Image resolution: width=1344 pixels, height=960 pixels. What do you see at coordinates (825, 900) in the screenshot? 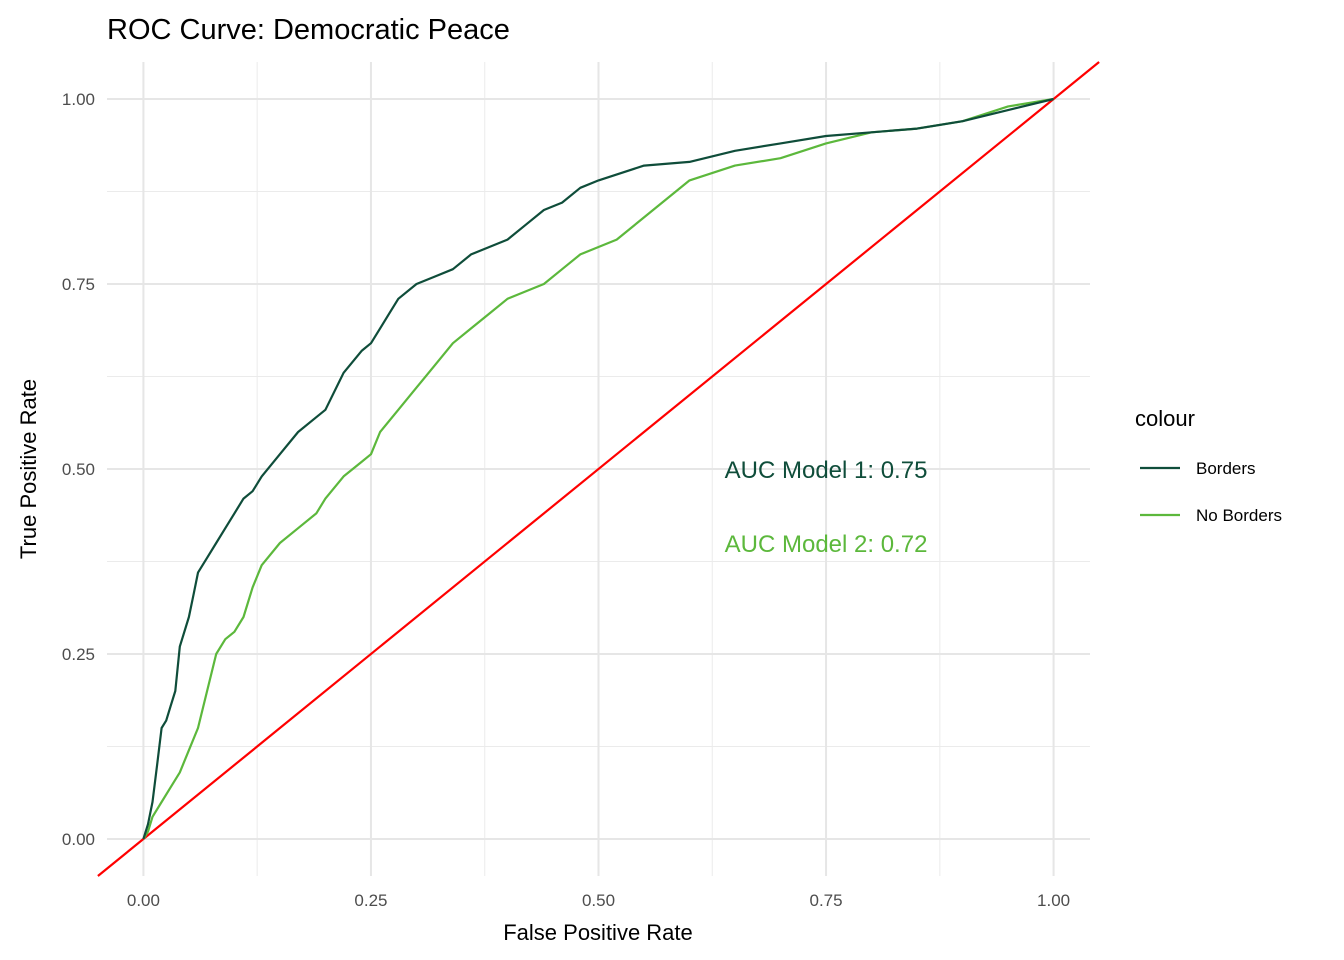
I see `x-tick-label: 0.75` at bounding box center [825, 900].